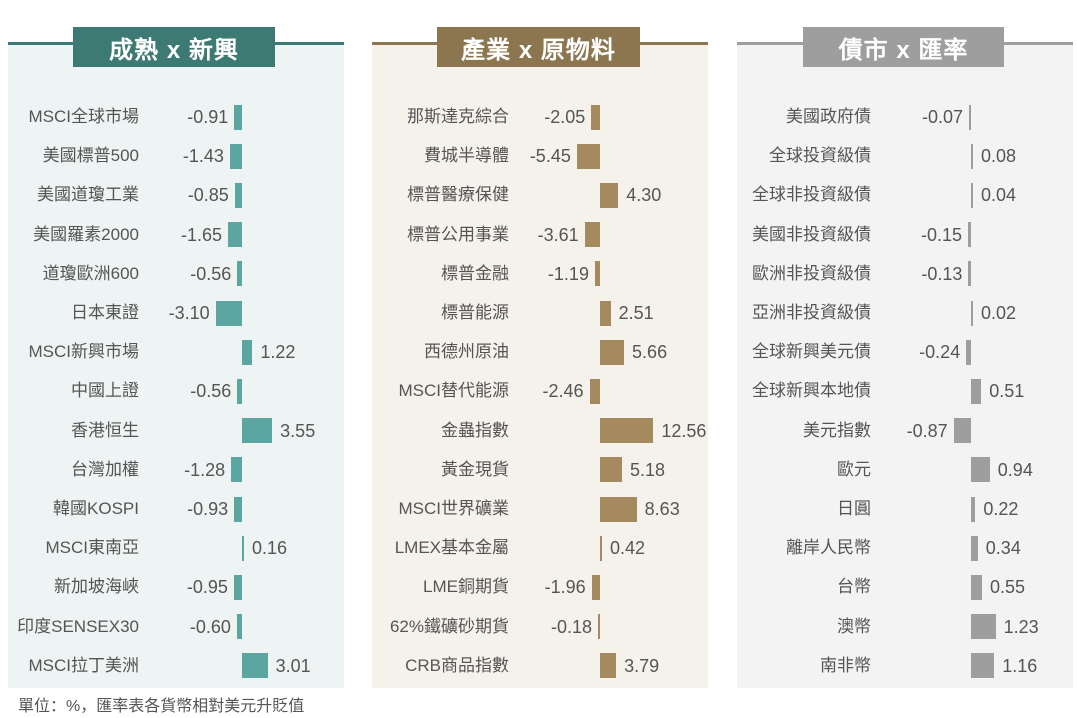 The image size is (1077, 718). I want to click on value-label: -0.95, so click(207, 587).